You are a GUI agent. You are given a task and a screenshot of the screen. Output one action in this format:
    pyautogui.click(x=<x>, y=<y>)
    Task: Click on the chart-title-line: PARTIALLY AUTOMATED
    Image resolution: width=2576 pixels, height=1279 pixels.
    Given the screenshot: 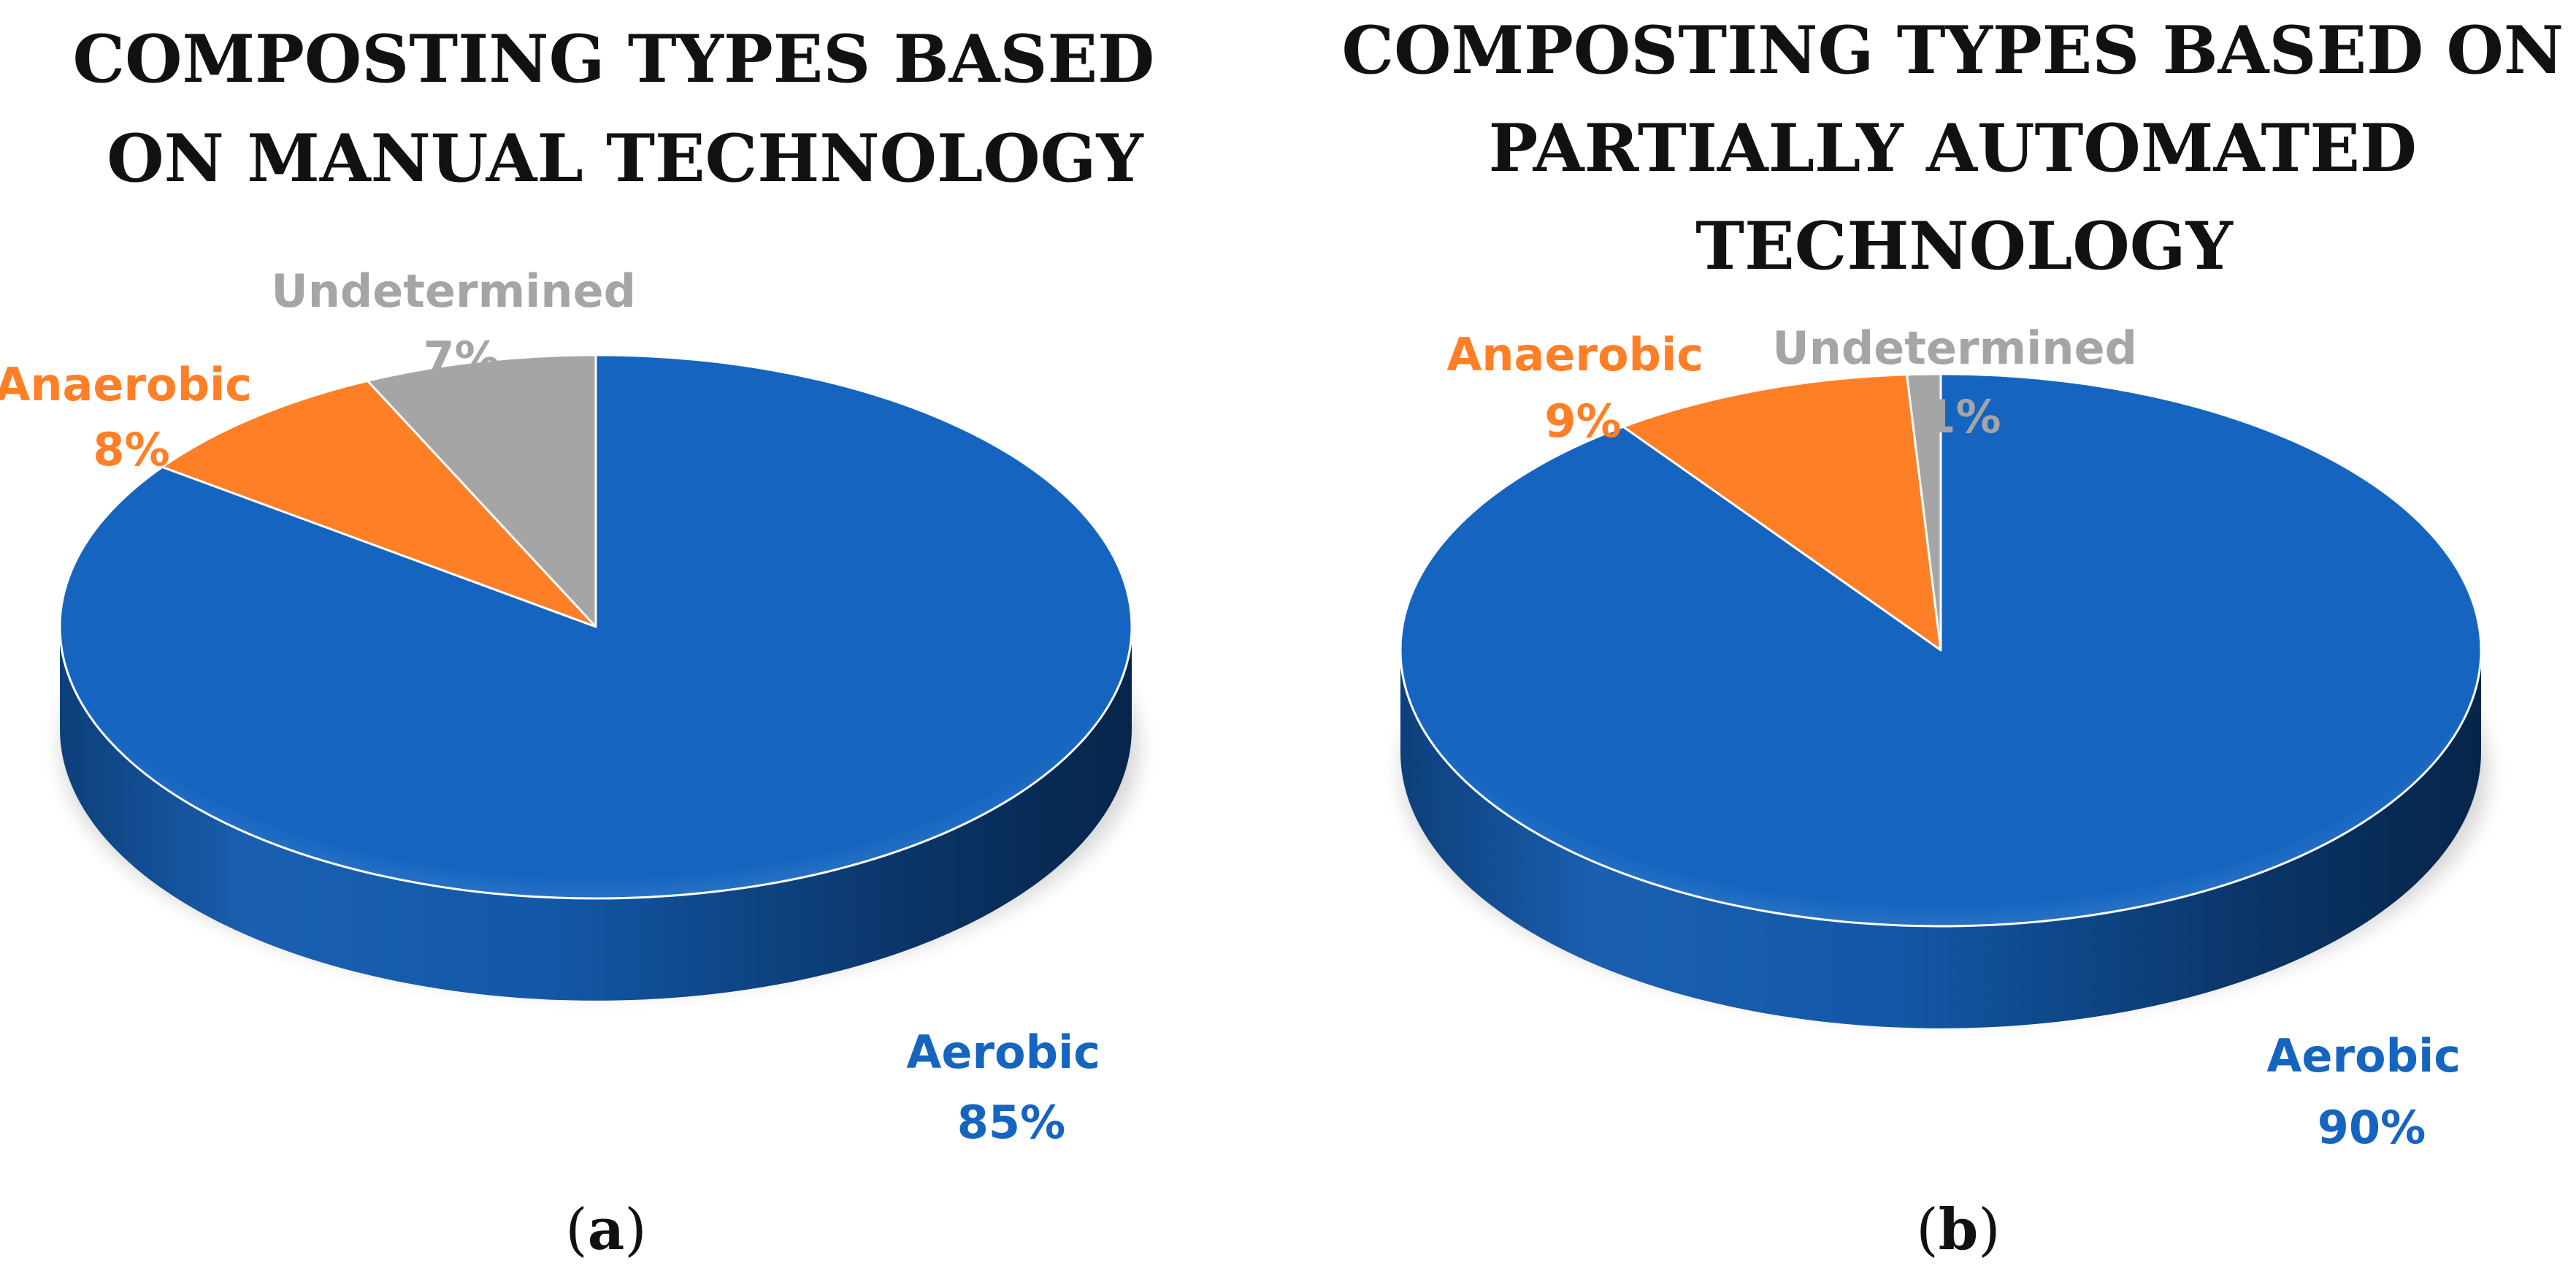 What is the action you would take?
    pyautogui.click(x=1953, y=148)
    